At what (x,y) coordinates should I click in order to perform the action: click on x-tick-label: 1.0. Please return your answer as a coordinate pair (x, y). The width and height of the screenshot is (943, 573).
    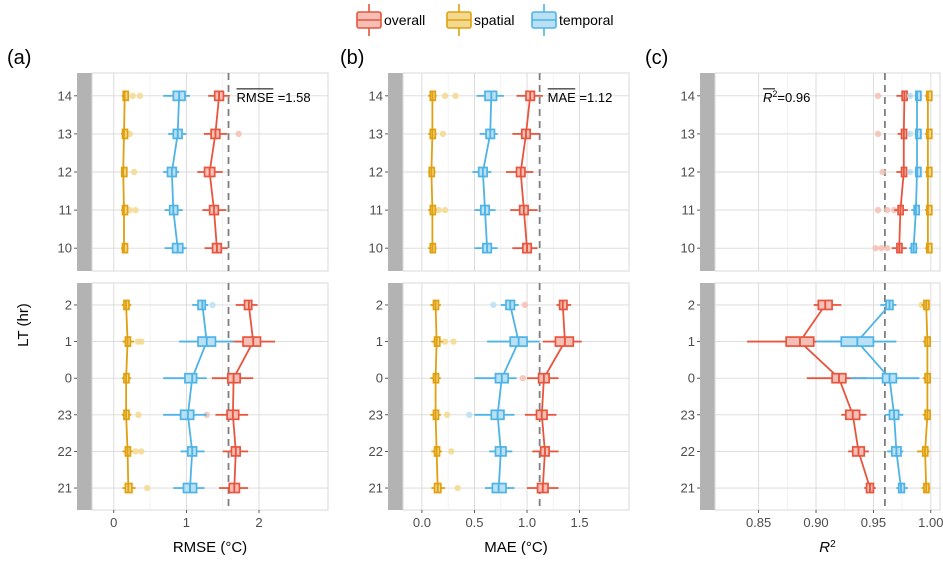
    Looking at the image, I should click on (527, 522).